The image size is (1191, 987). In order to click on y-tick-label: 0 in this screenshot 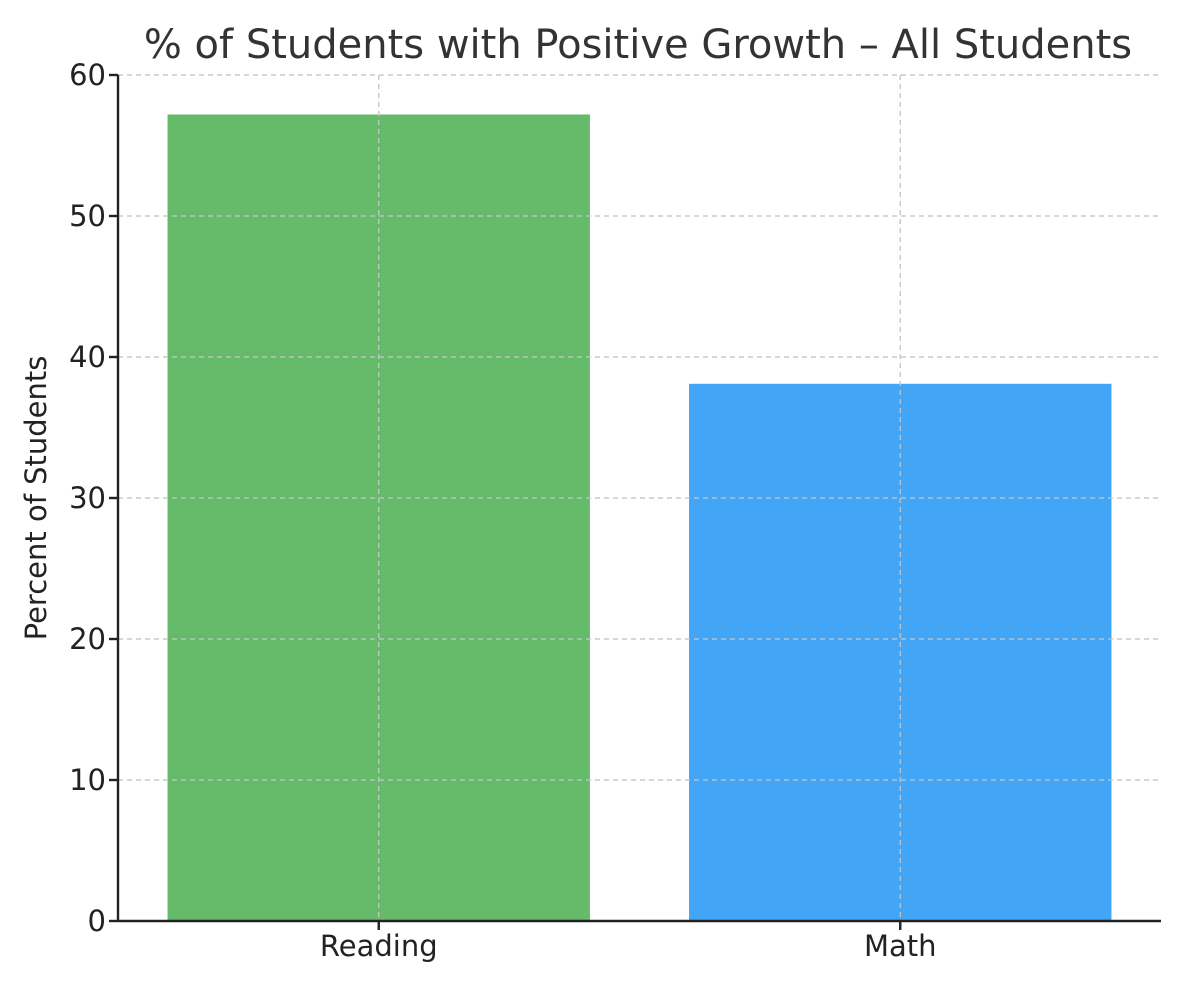, I will do `click(97, 921)`.